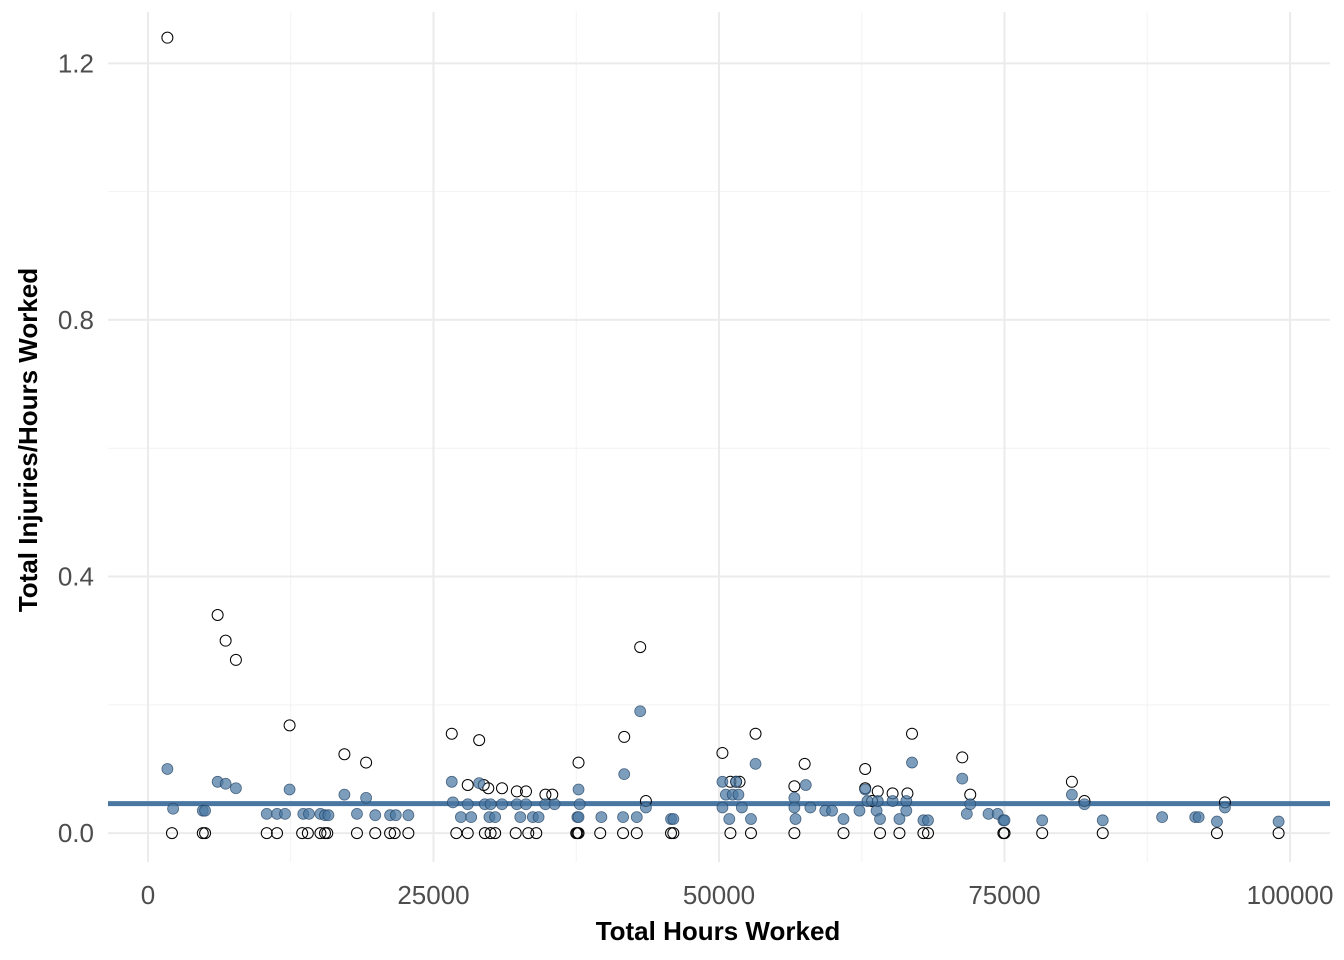 Image resolution: width=1344 pixels, height=960 pixels. I want to click on x-tick-label: 25000, so click(433, 895).